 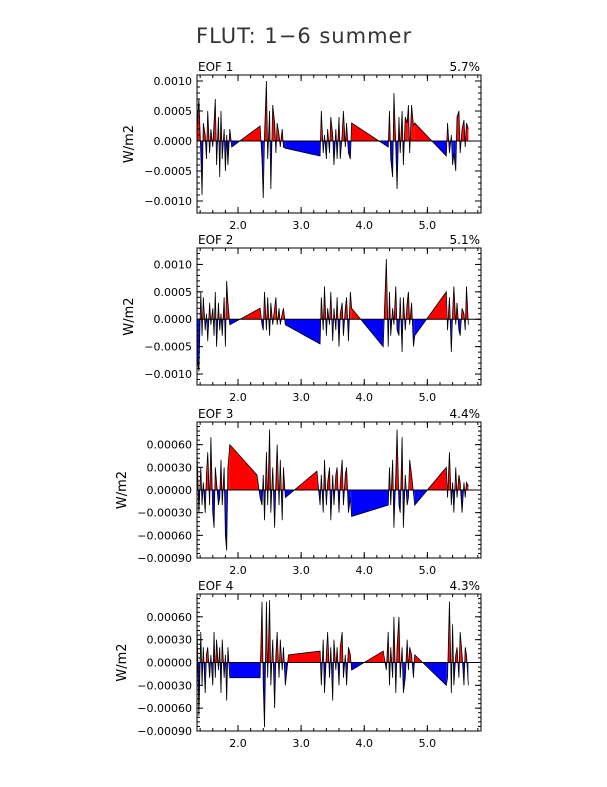 What do you see at coordinates (238, 743) in the screenshot?
I see `eof4-xtick-label: 2.0` at bounding box center [238, 743].